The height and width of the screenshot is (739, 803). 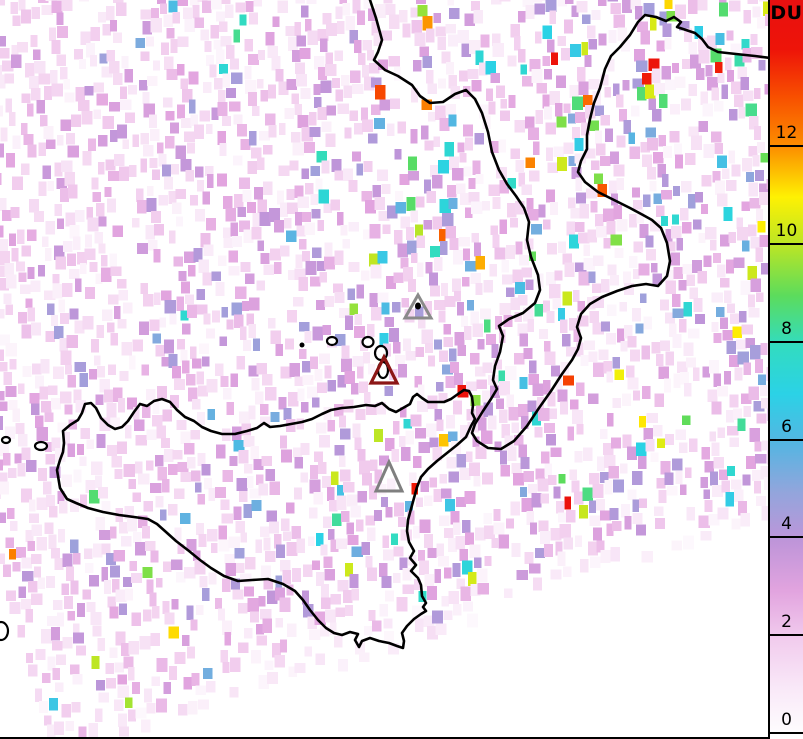 What do you see at coordinates (368, 342) in the screenshot?
I see `island-salina` at bounding box center [368, 342].